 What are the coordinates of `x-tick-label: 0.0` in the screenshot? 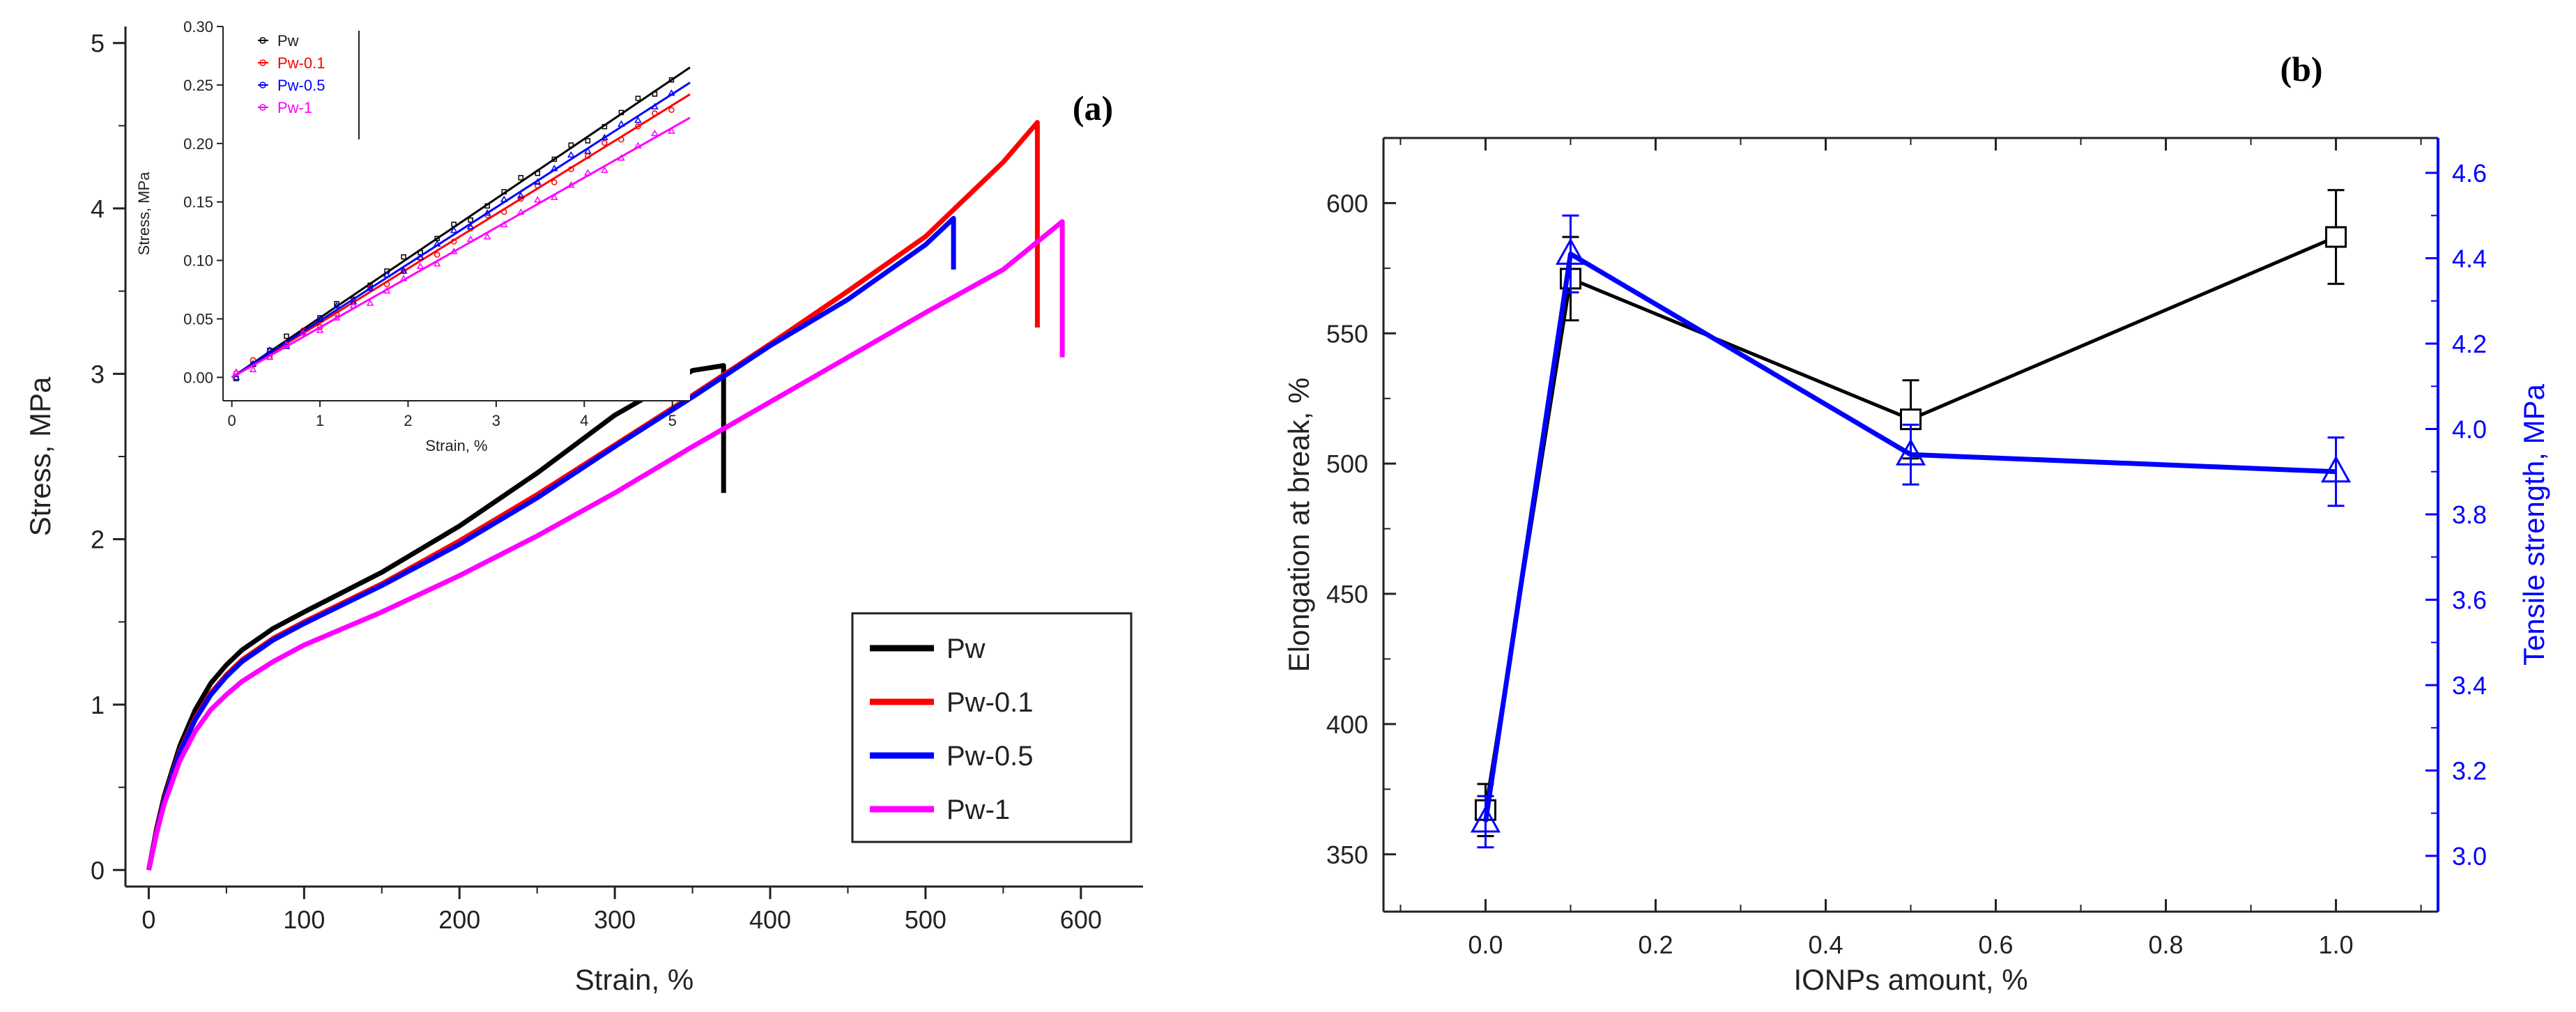 It's located at (1485, 945).